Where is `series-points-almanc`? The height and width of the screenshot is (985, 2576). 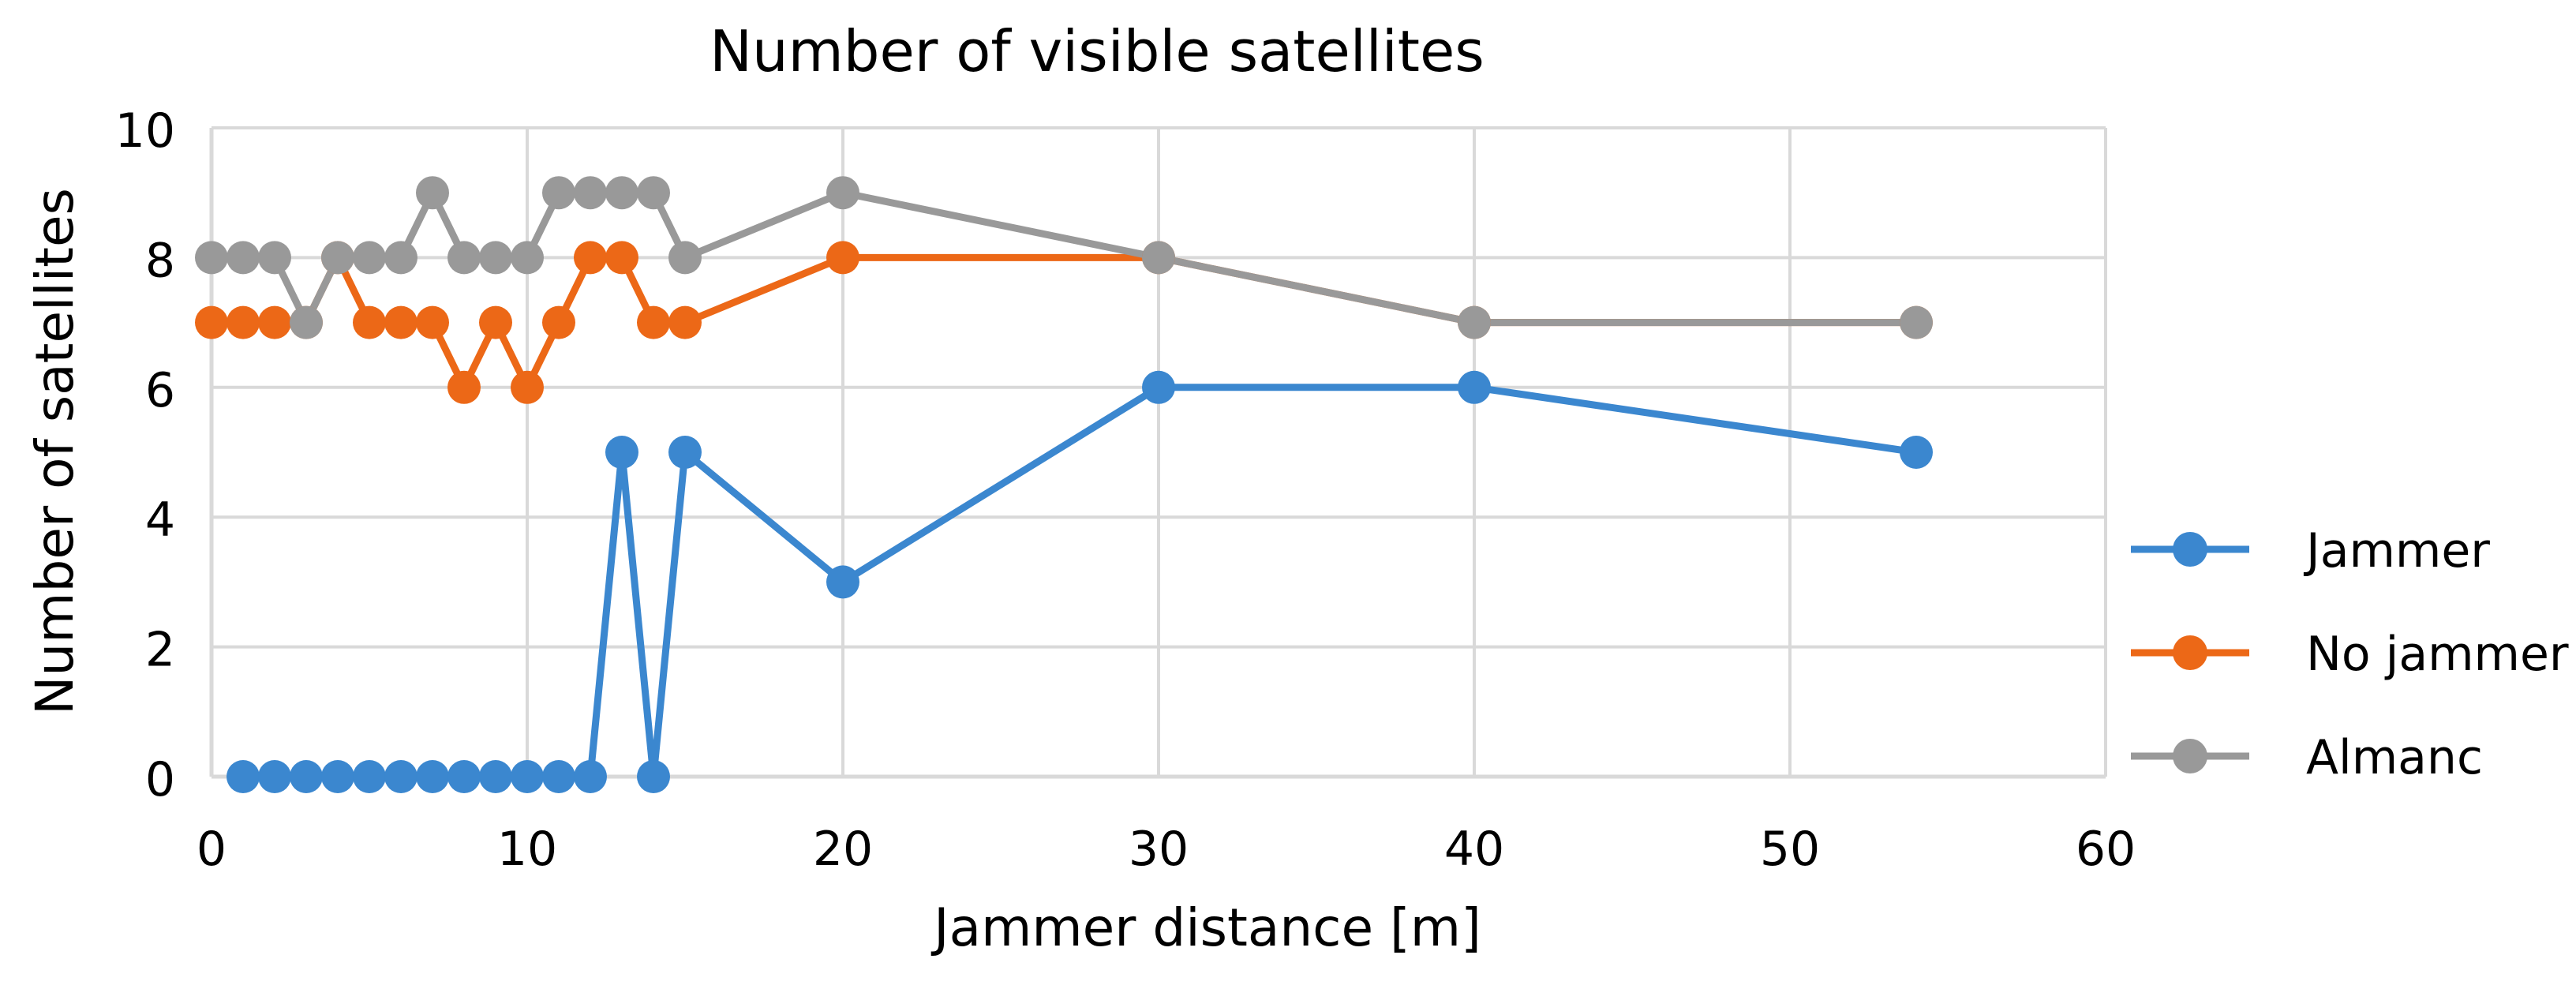 series-points-almanc is located at coordinates (1064, 257).